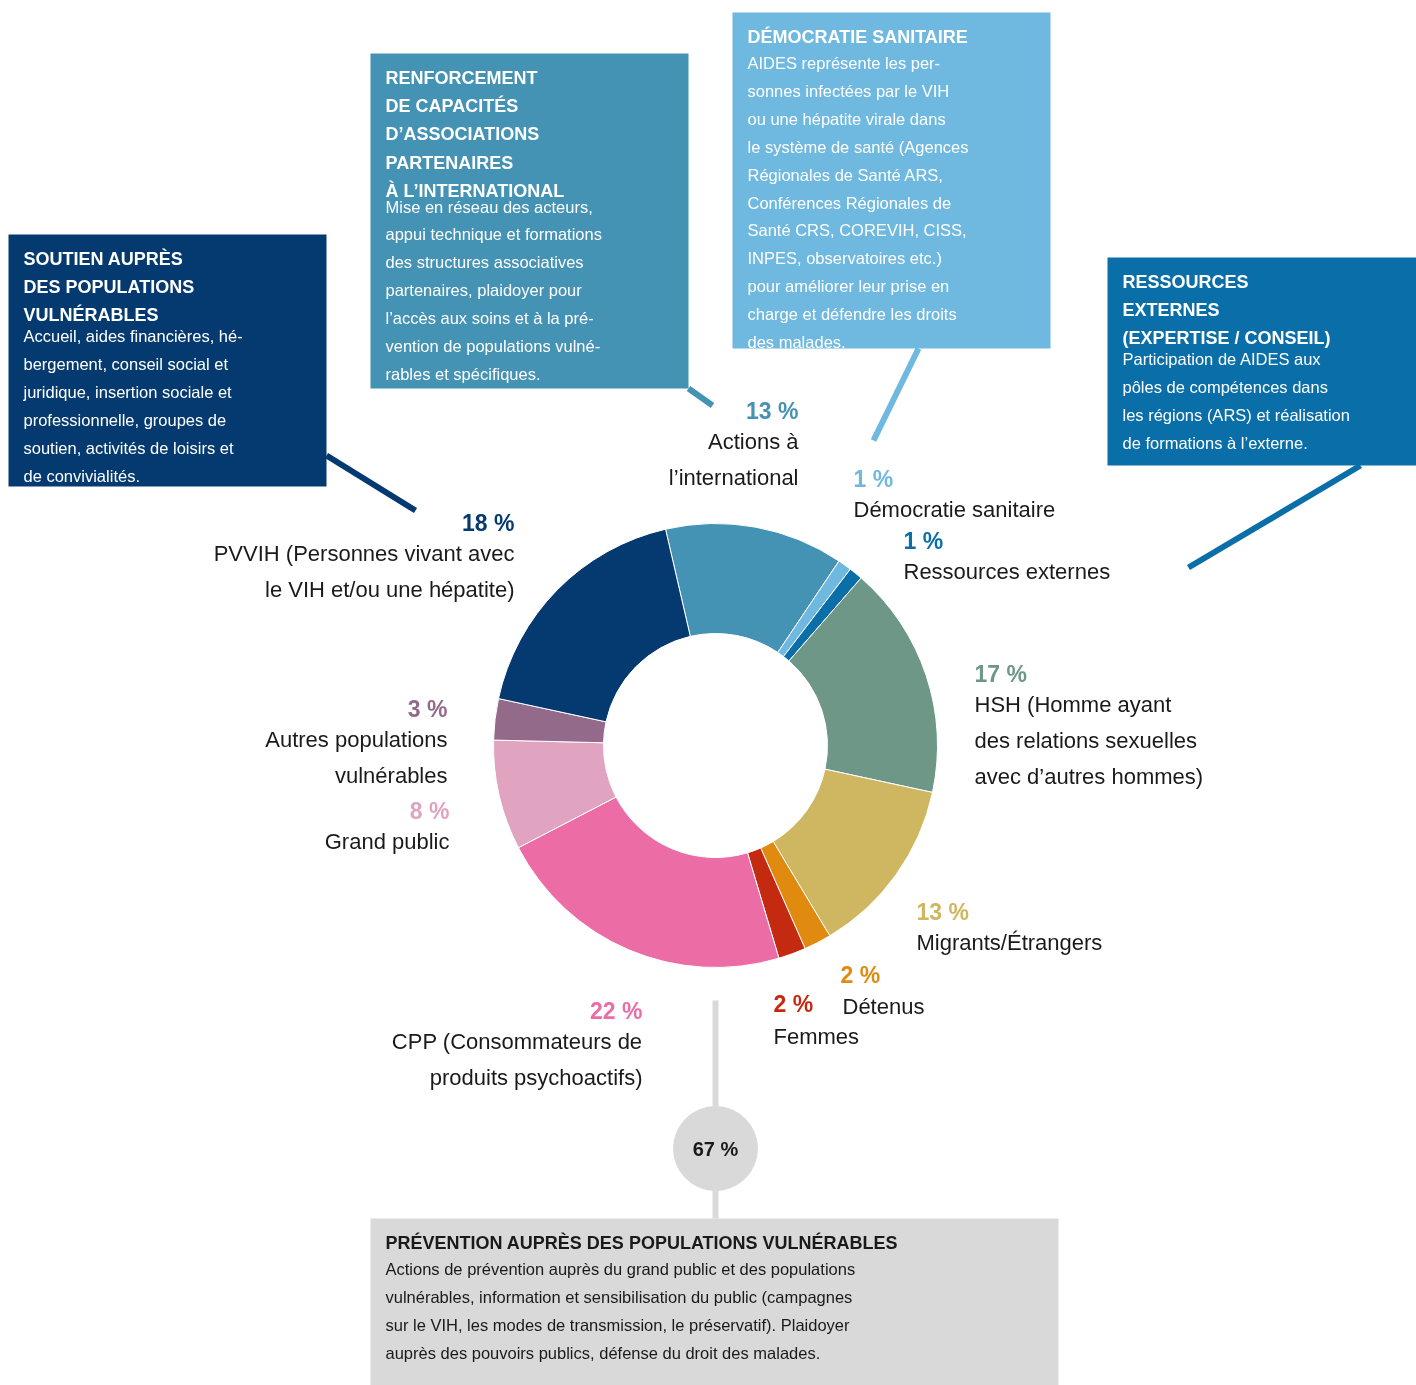 The height and width of the screenshot is (1385, 1416). What do you see at coordinates (734, 459) in the screenshot?
I see `legend-label: Actions à l’international` at bounding box center [734, 459].